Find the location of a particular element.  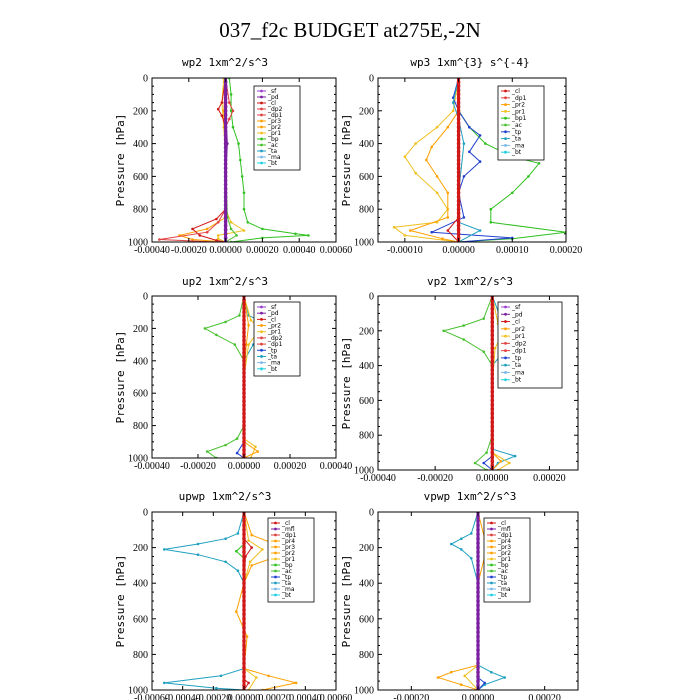

legend-label: _cl is located at coordinates (271, 319).